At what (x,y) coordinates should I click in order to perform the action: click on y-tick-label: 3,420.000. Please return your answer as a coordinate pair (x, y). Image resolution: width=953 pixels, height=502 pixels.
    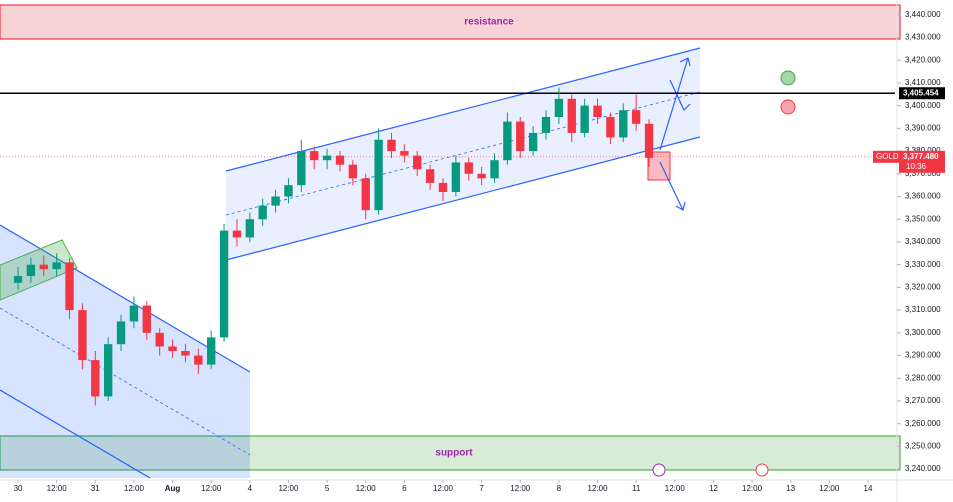
    Looking at the image, I should click on (923, 59).